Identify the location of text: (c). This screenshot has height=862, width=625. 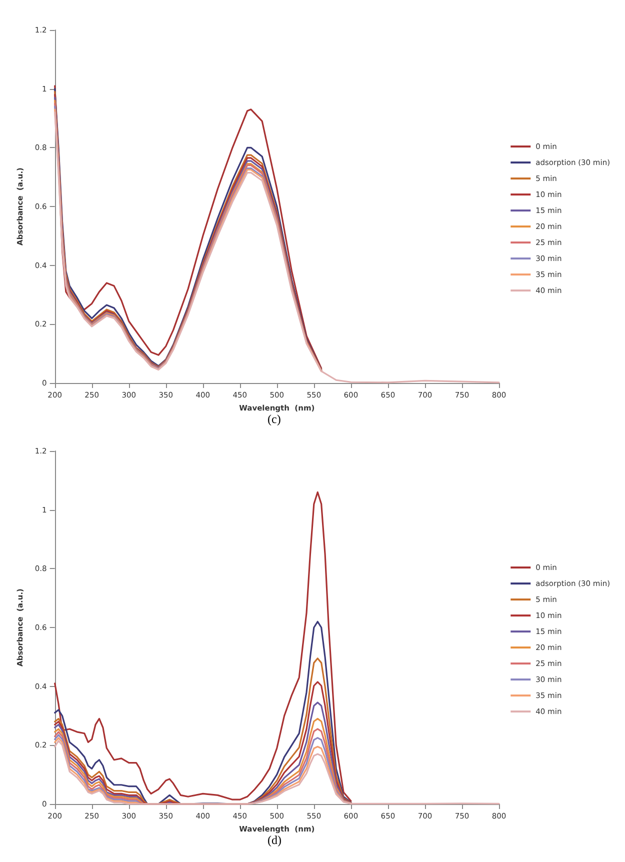
(274, 419).